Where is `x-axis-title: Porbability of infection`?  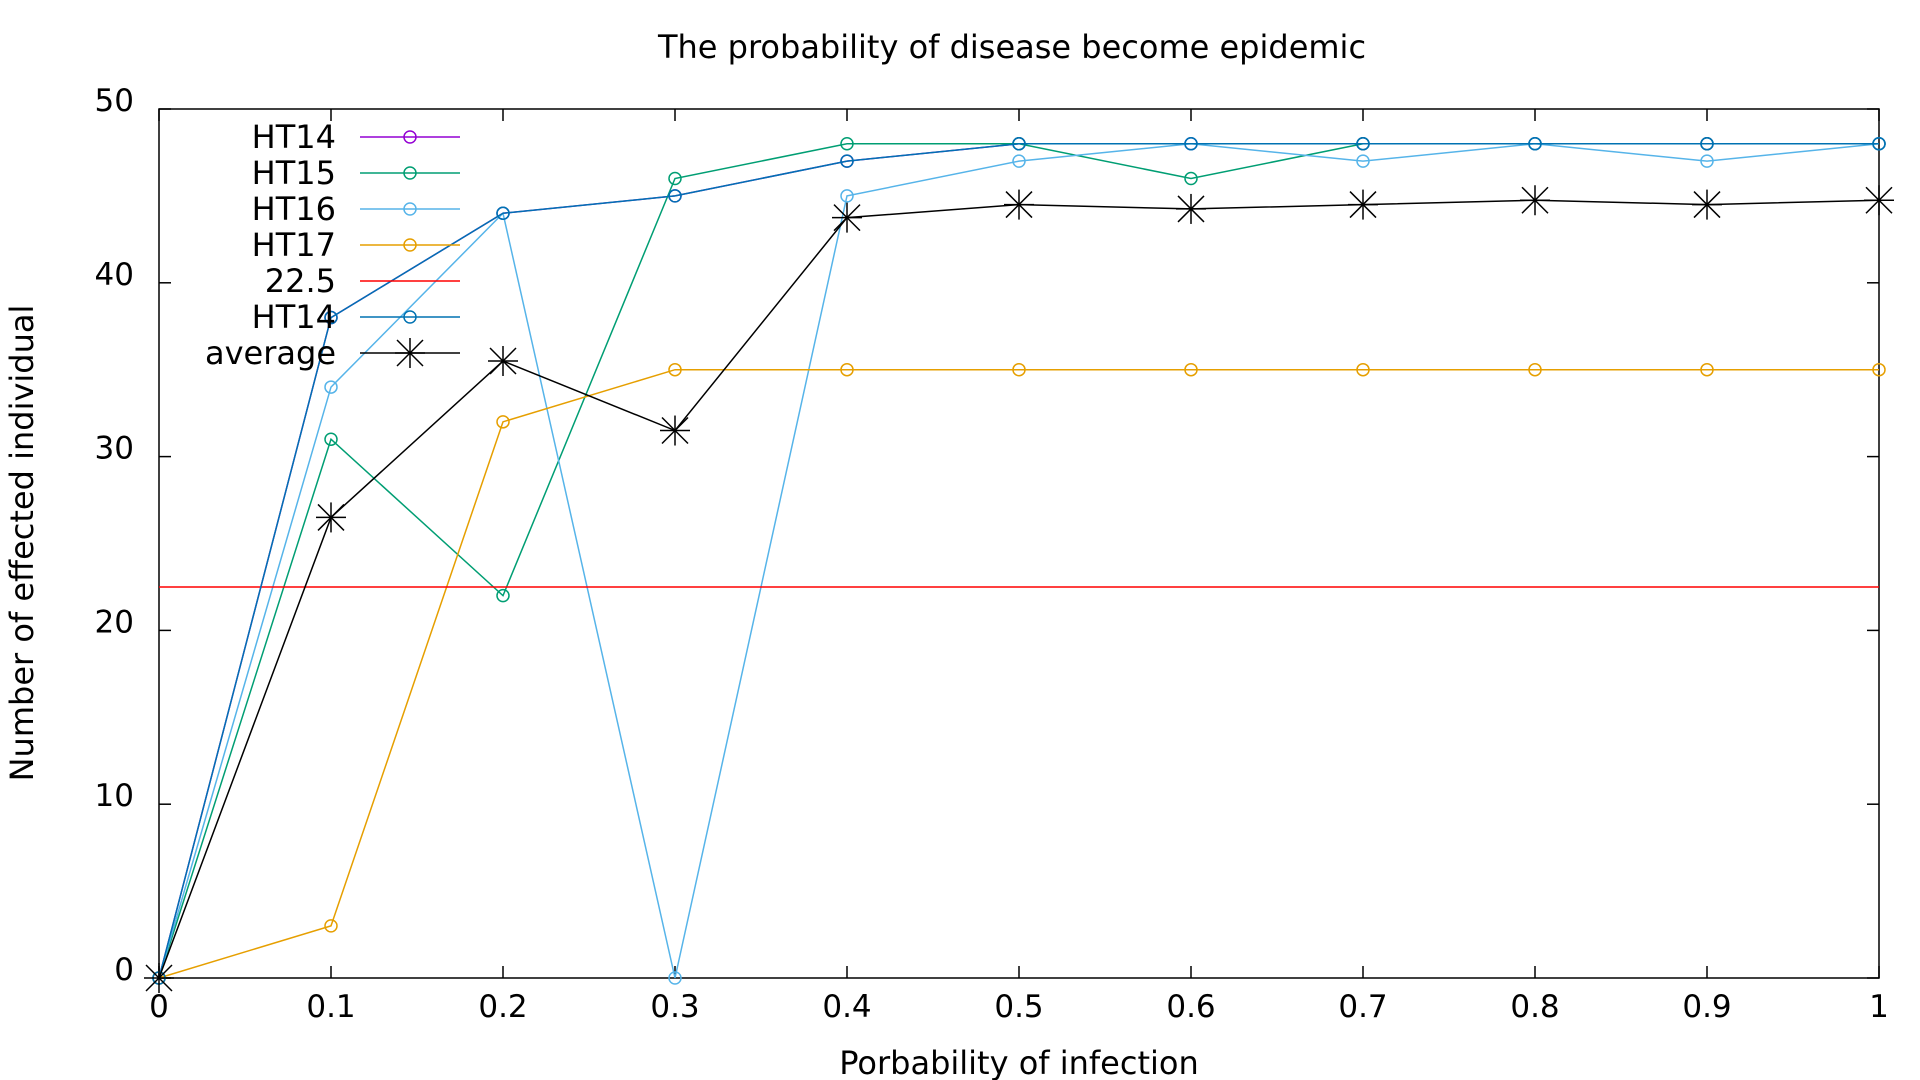
x-axis-title: Porbability of infection is located at coordinates (1018, 1062).